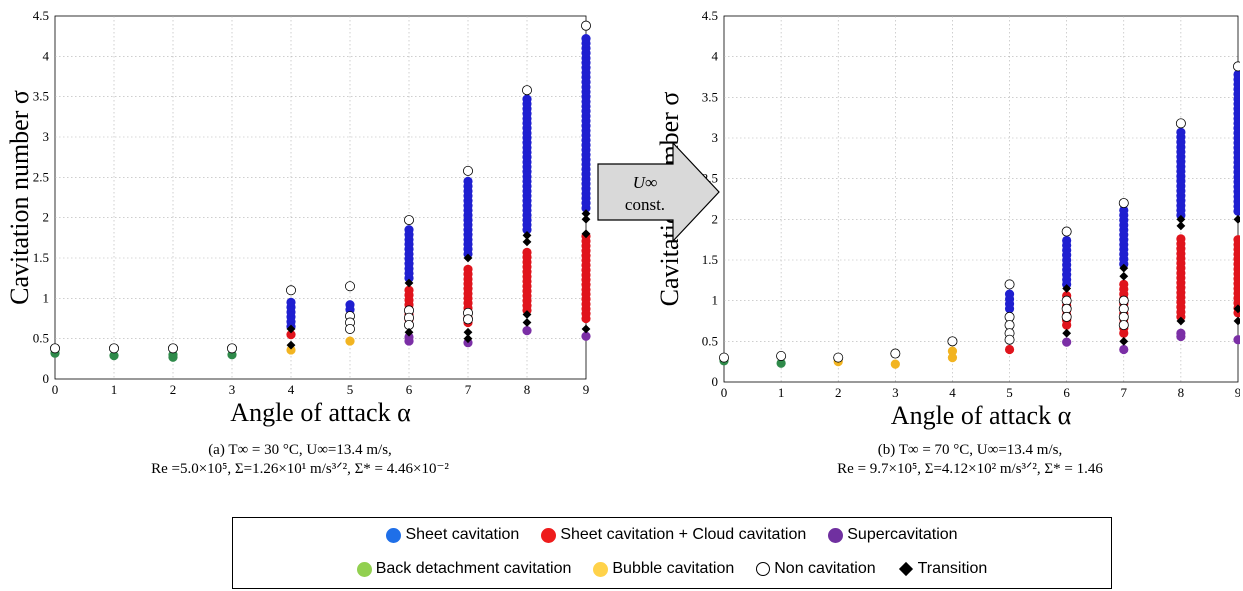 The image size is (1243, 591). Describe the element at coordinates (645, 204) in the screenshot. I see `arrow-label-line2: const.` at that location.